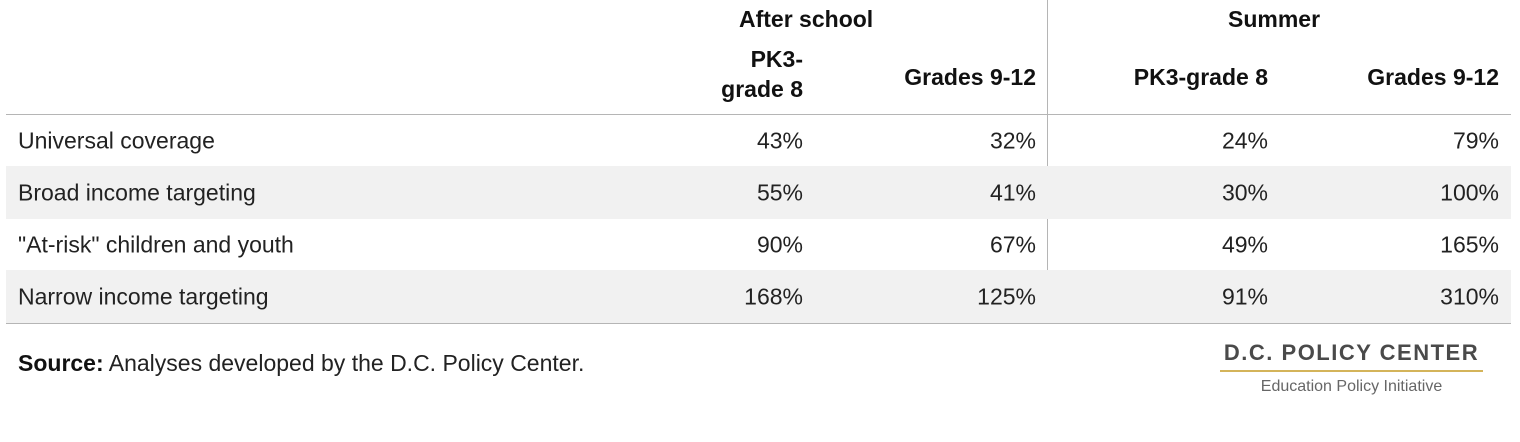  I want to click on cell: 43%, so click(779, 140).